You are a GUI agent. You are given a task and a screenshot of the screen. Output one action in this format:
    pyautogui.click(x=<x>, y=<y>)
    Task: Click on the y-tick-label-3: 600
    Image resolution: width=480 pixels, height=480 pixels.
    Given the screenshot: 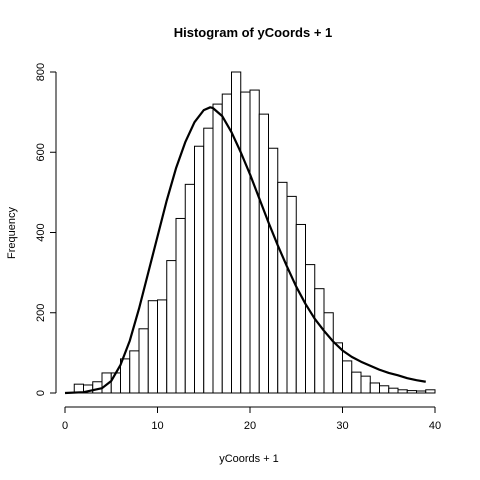 What is the action you would take?
    pyautogui.click(x=41, y=152)
    